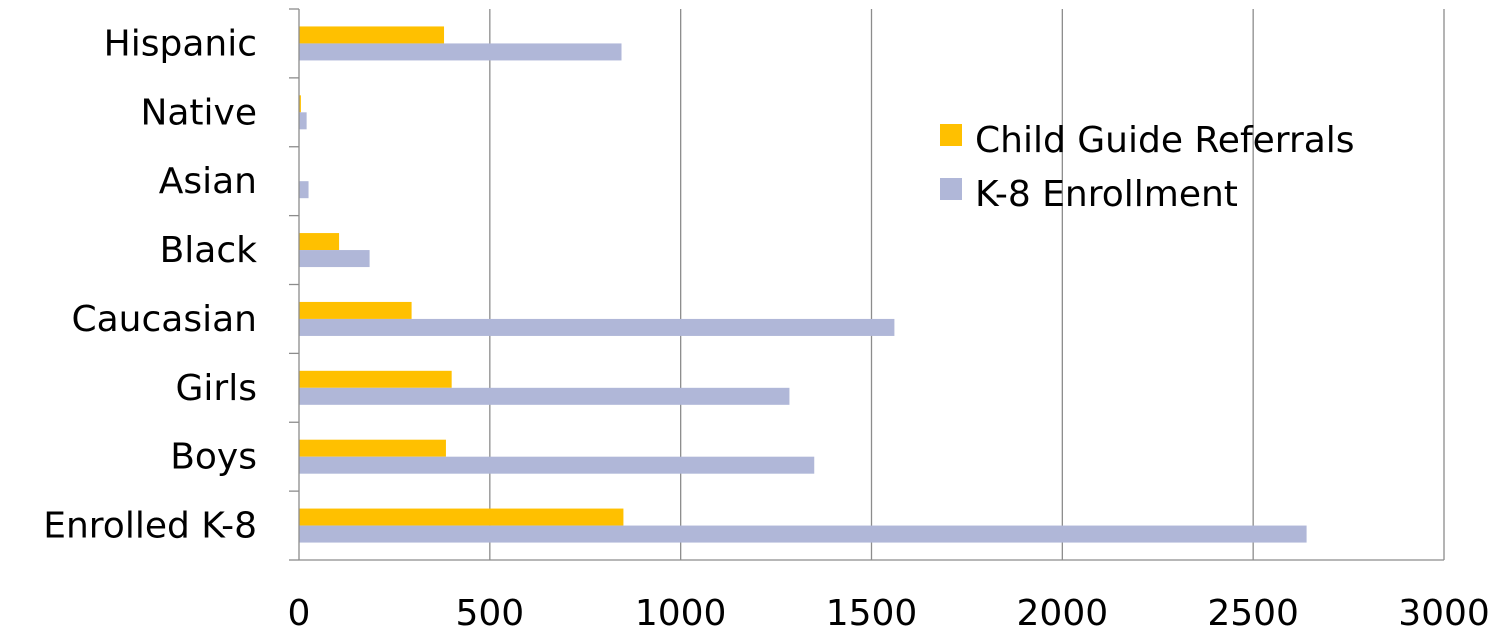 The height and width of the screenshot is (637, 1506). I want to click on category-label: Black, so click(209, 250).